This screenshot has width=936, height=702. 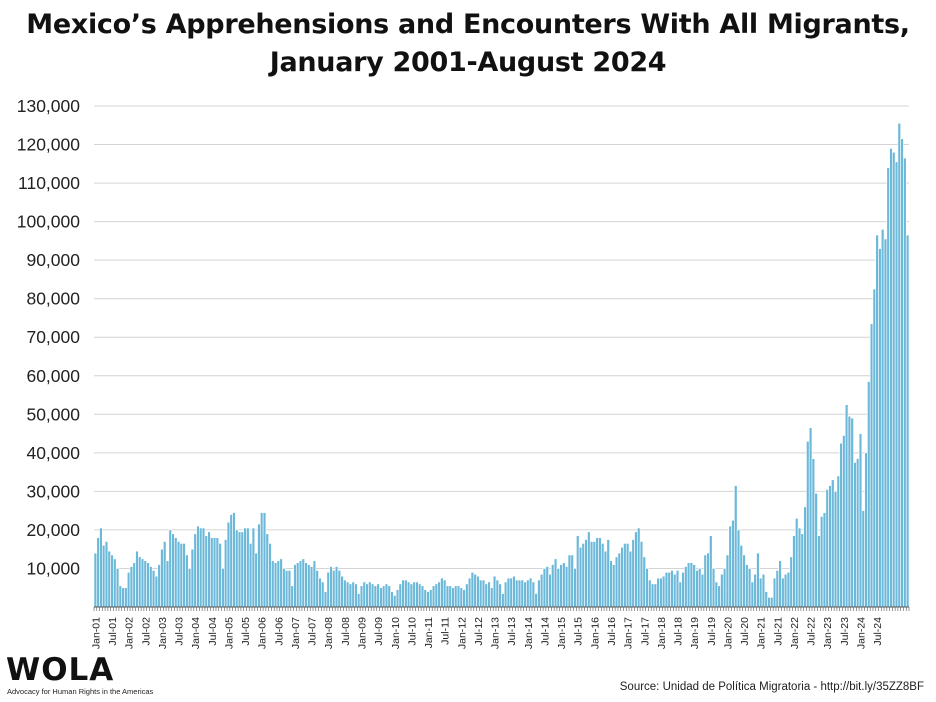 I want to click on y-tick-label: 70,000, so click(x=53, y=337).